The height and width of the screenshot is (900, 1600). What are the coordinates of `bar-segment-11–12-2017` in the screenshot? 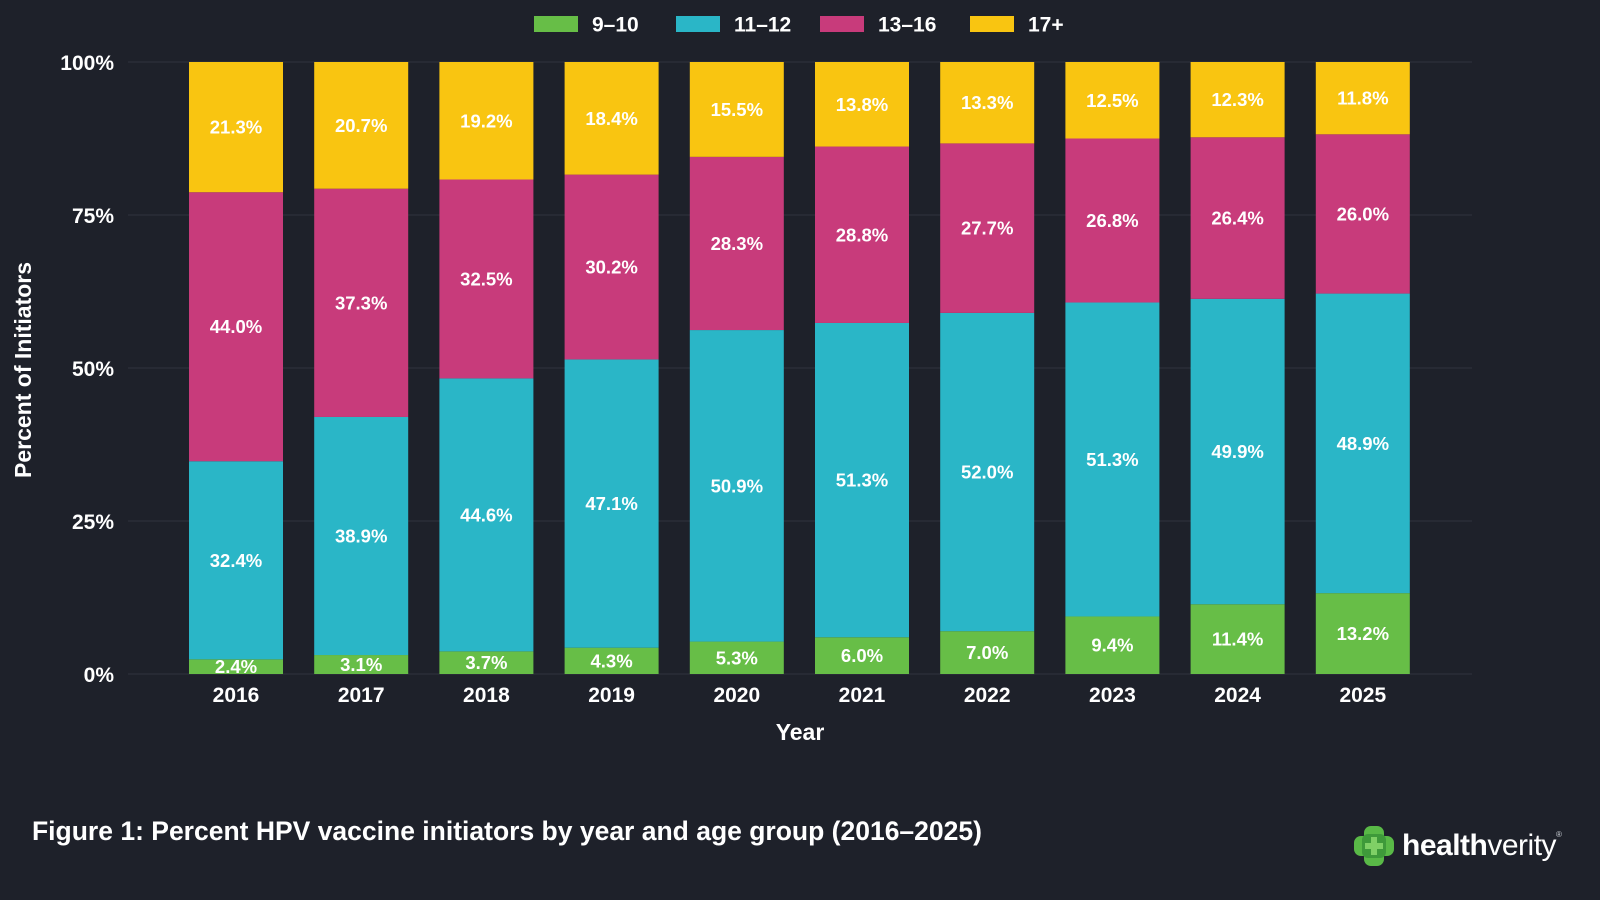 It's located at (361, 536).